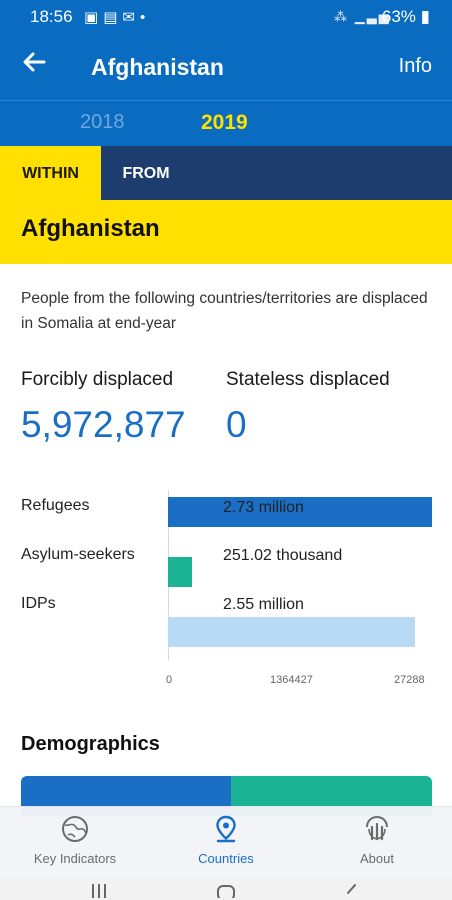 The height and width of the screenshot is (900, 452). I want to click on bar-value-refugees: 2.73 million, so click(263, 507).